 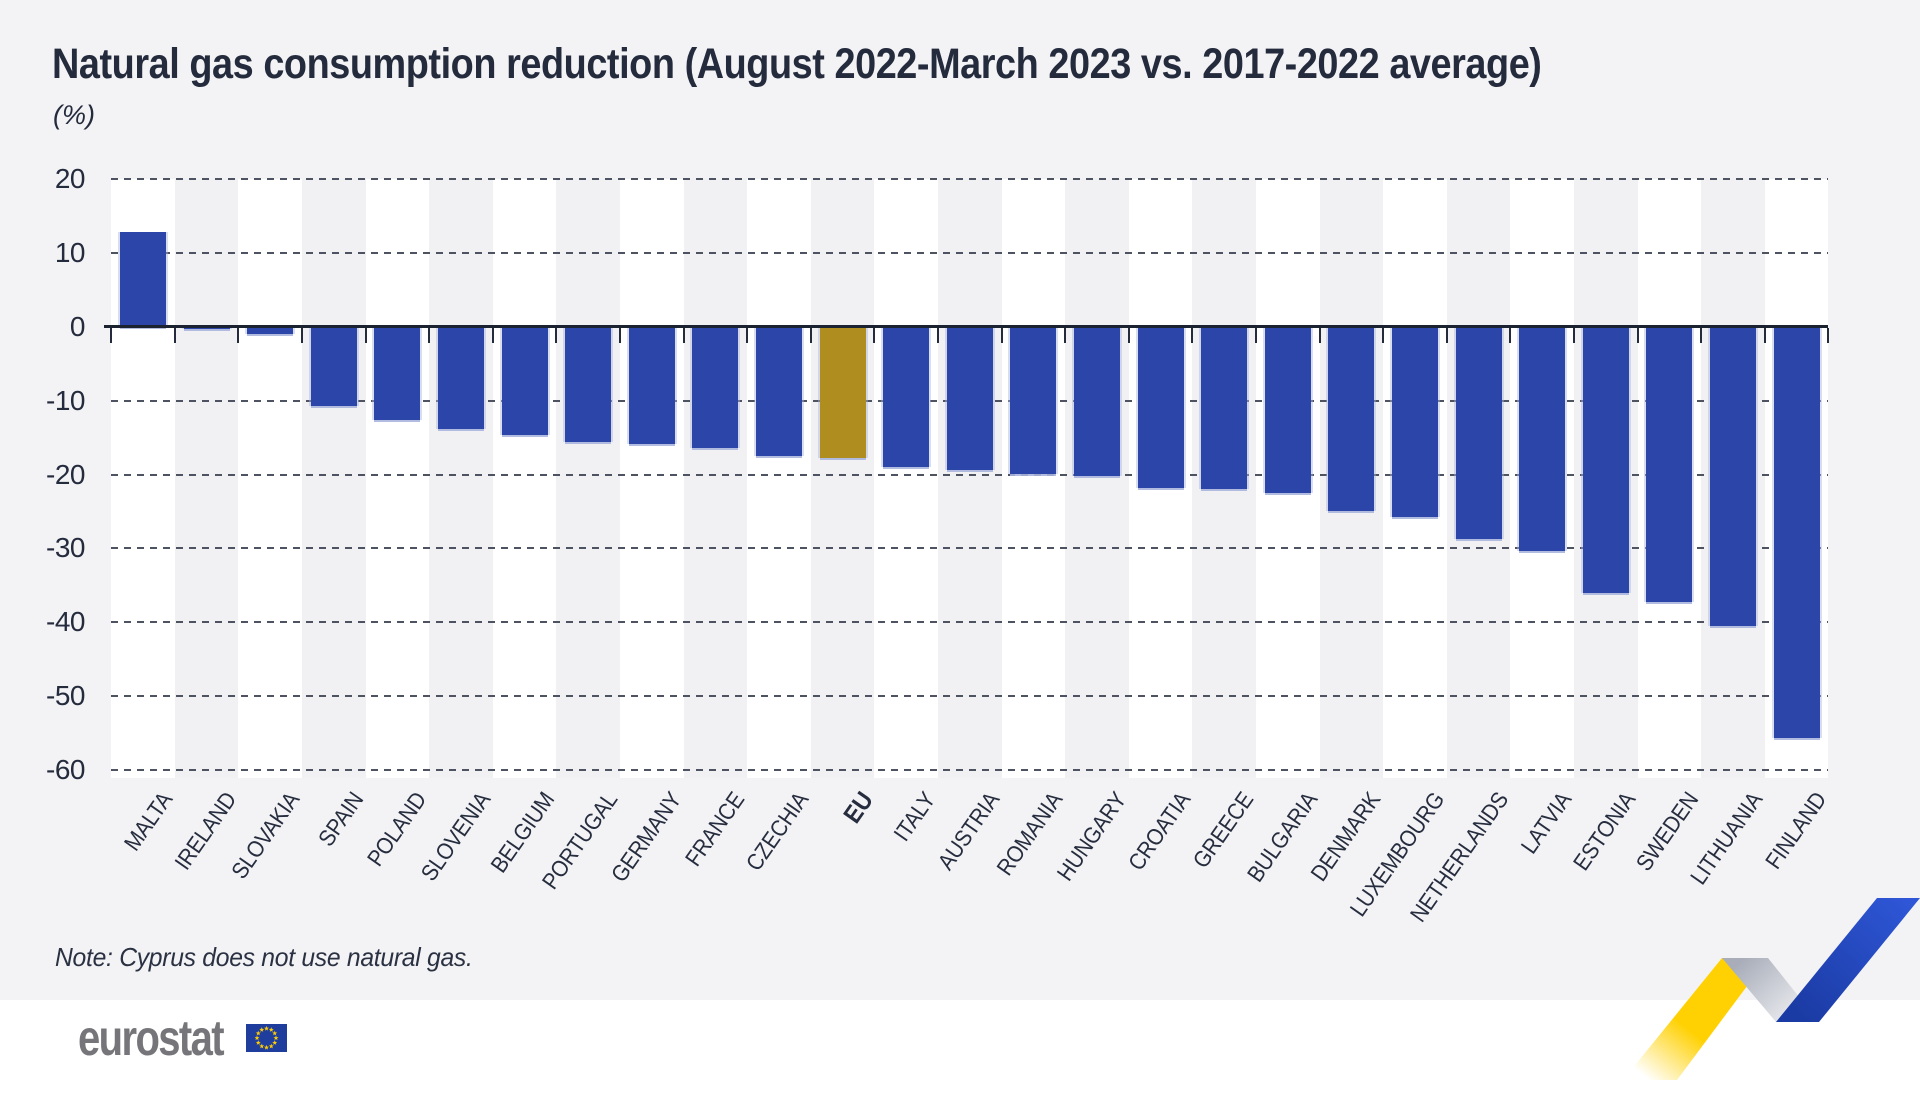 I want to click on y-axis-tick-label: 0, so click(x=77, y=326).